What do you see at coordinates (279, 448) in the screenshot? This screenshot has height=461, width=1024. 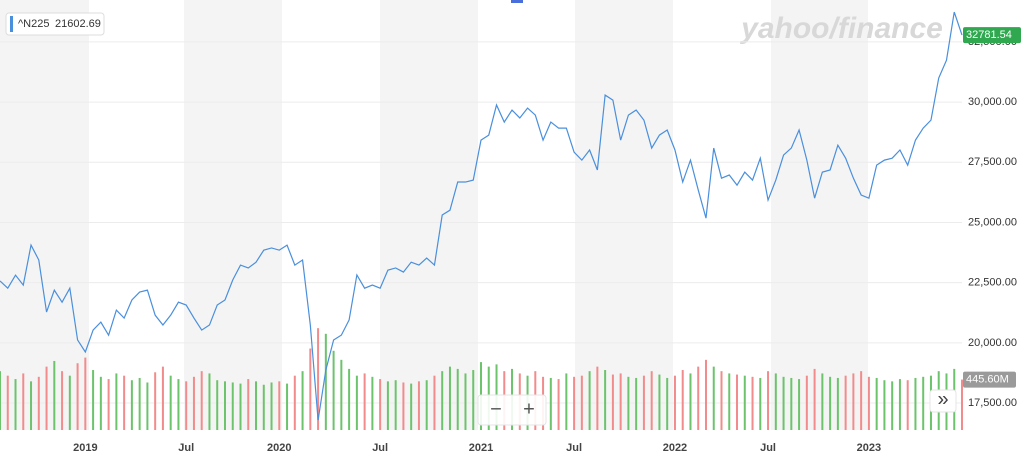 I see `x-tick-label: 2020` at bounding box center [279, 448].